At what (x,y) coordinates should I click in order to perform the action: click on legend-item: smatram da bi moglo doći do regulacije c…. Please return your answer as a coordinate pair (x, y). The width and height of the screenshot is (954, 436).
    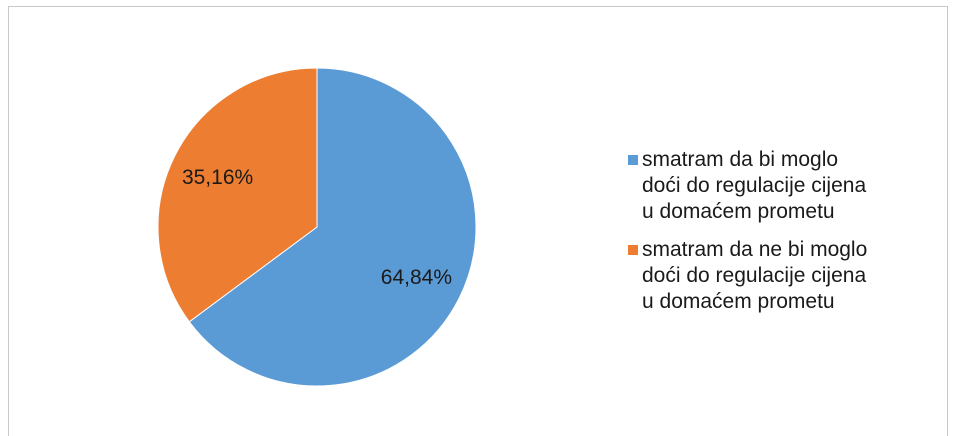
    Looking at the image, I should click on (788, 186).